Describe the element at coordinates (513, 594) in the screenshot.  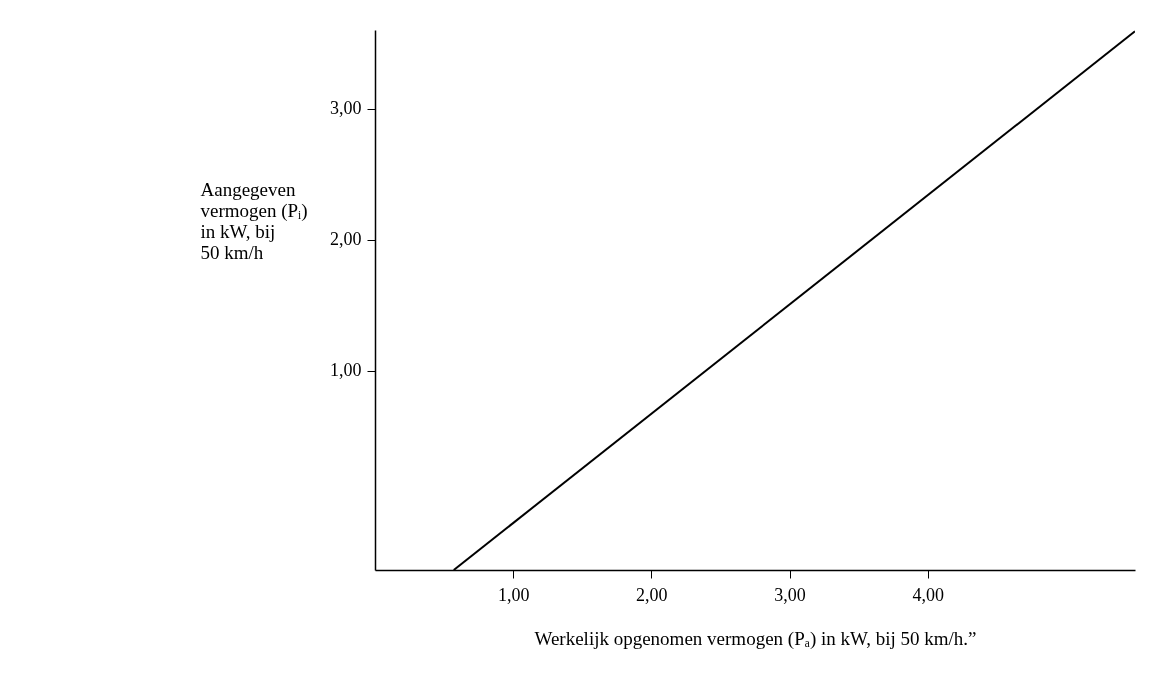
I see `x-tick-label: 1,00` at that location.